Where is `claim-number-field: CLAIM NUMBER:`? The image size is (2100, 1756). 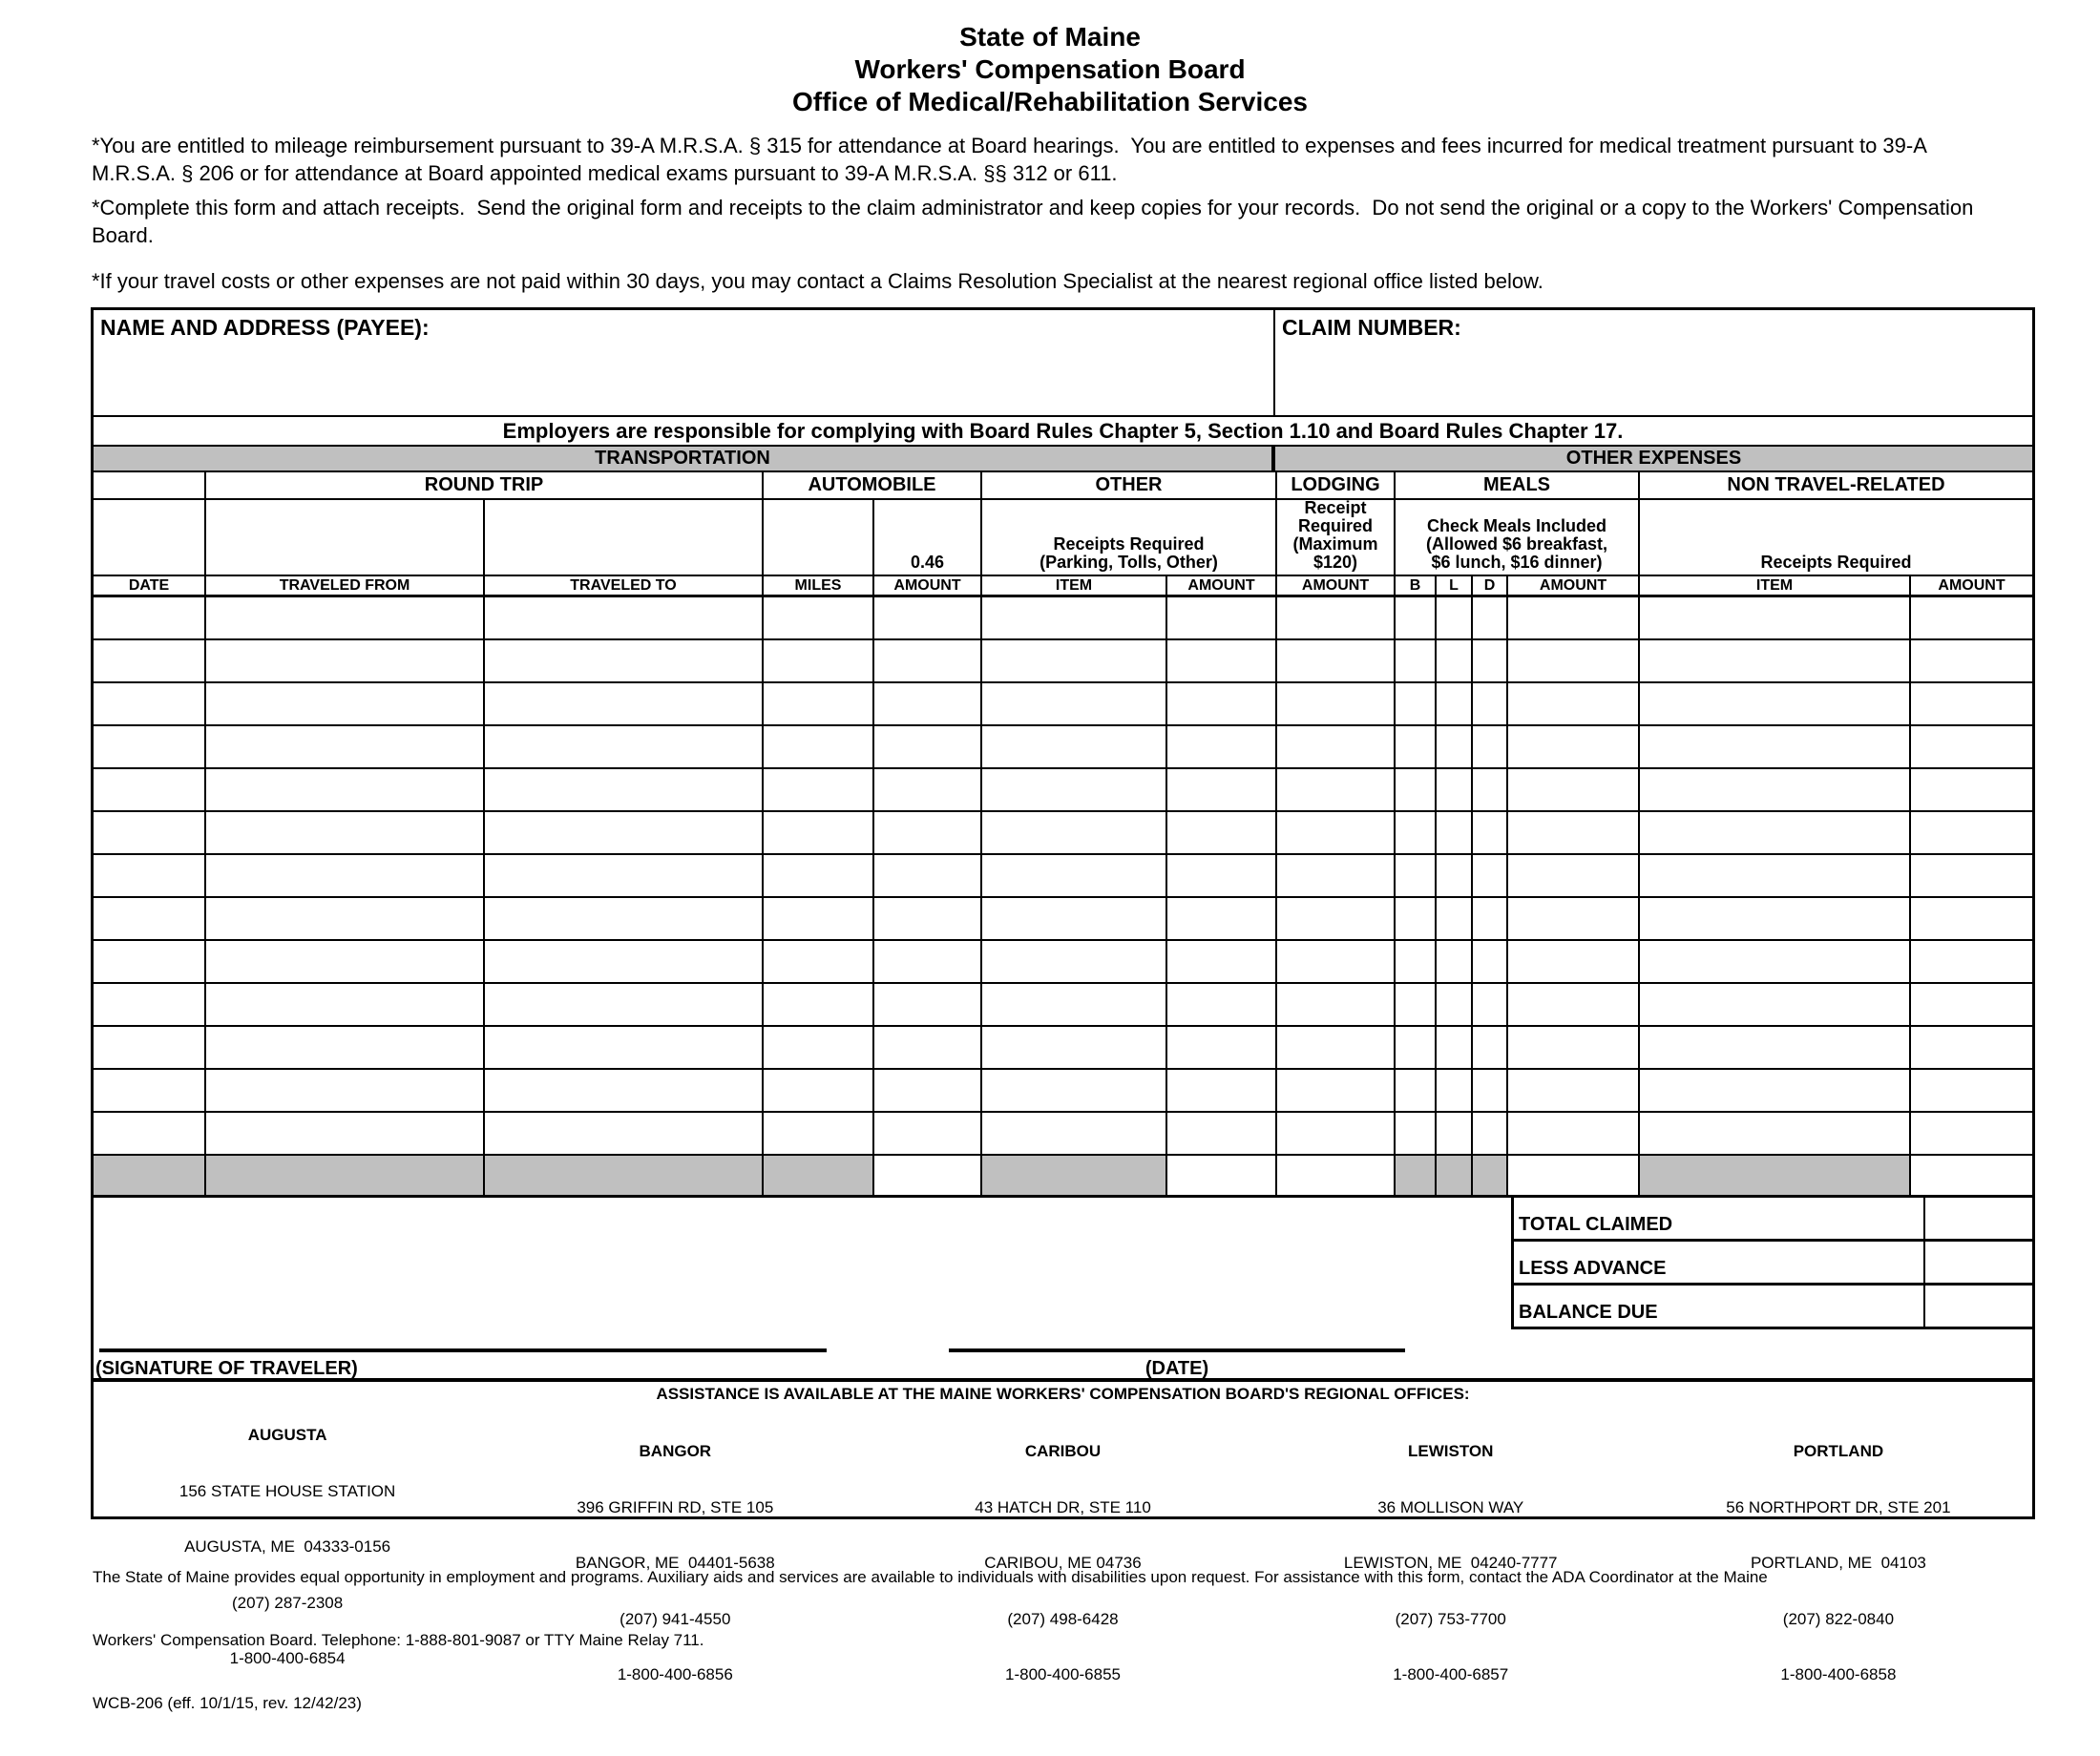 claim-number-field: CLAIM NUMBER: is located at coordinates (1654, 363).